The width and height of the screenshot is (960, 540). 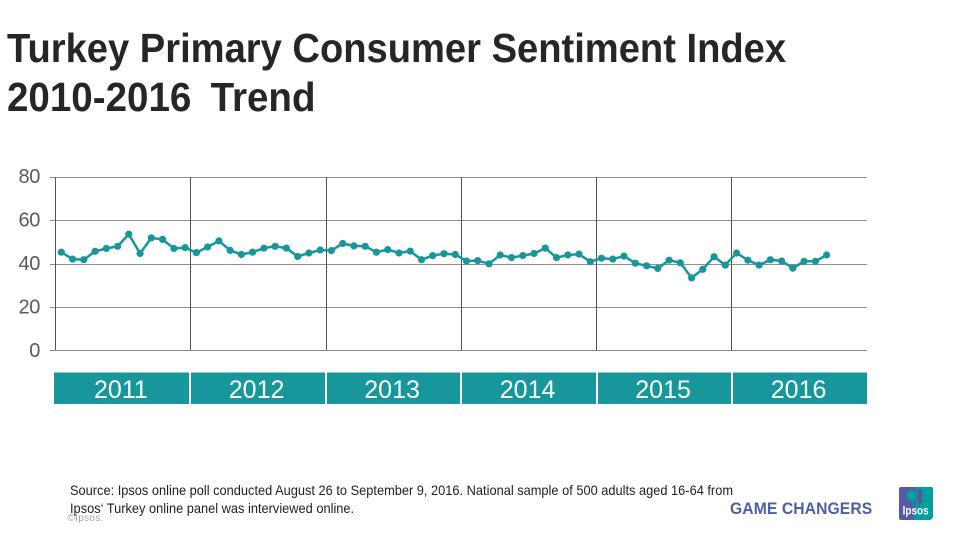 I want to click on svg-text: 2012, so click(x=257, y=390).